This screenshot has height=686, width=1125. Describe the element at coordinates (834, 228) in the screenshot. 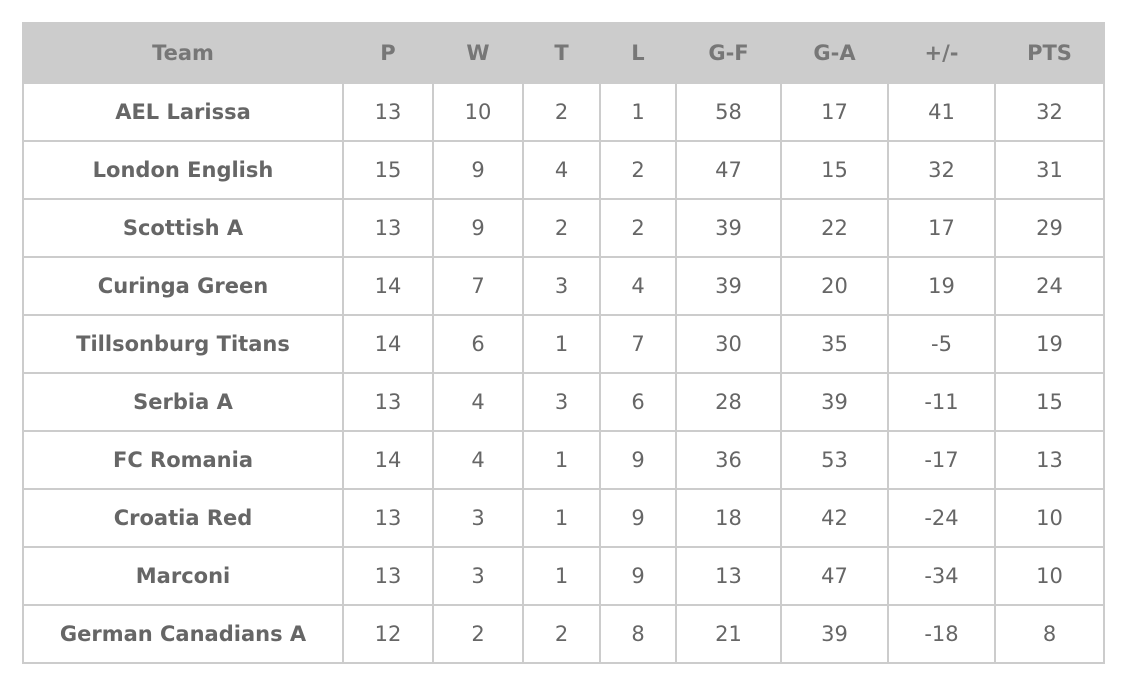

I see `stat-cell: 22` at that location.